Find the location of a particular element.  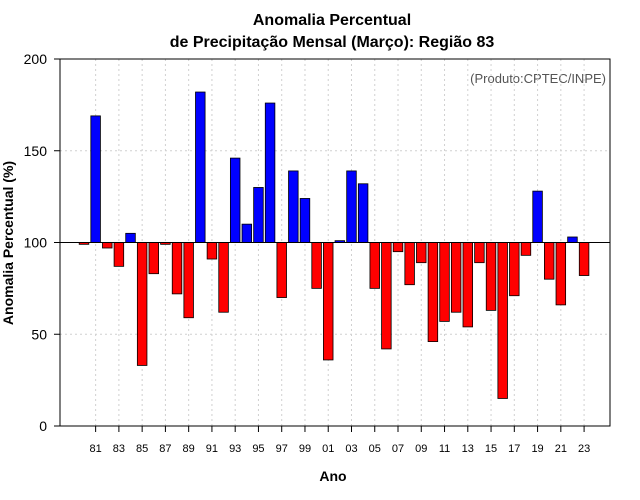

y-tick-label: 100 is located at coordinates (36, 243).